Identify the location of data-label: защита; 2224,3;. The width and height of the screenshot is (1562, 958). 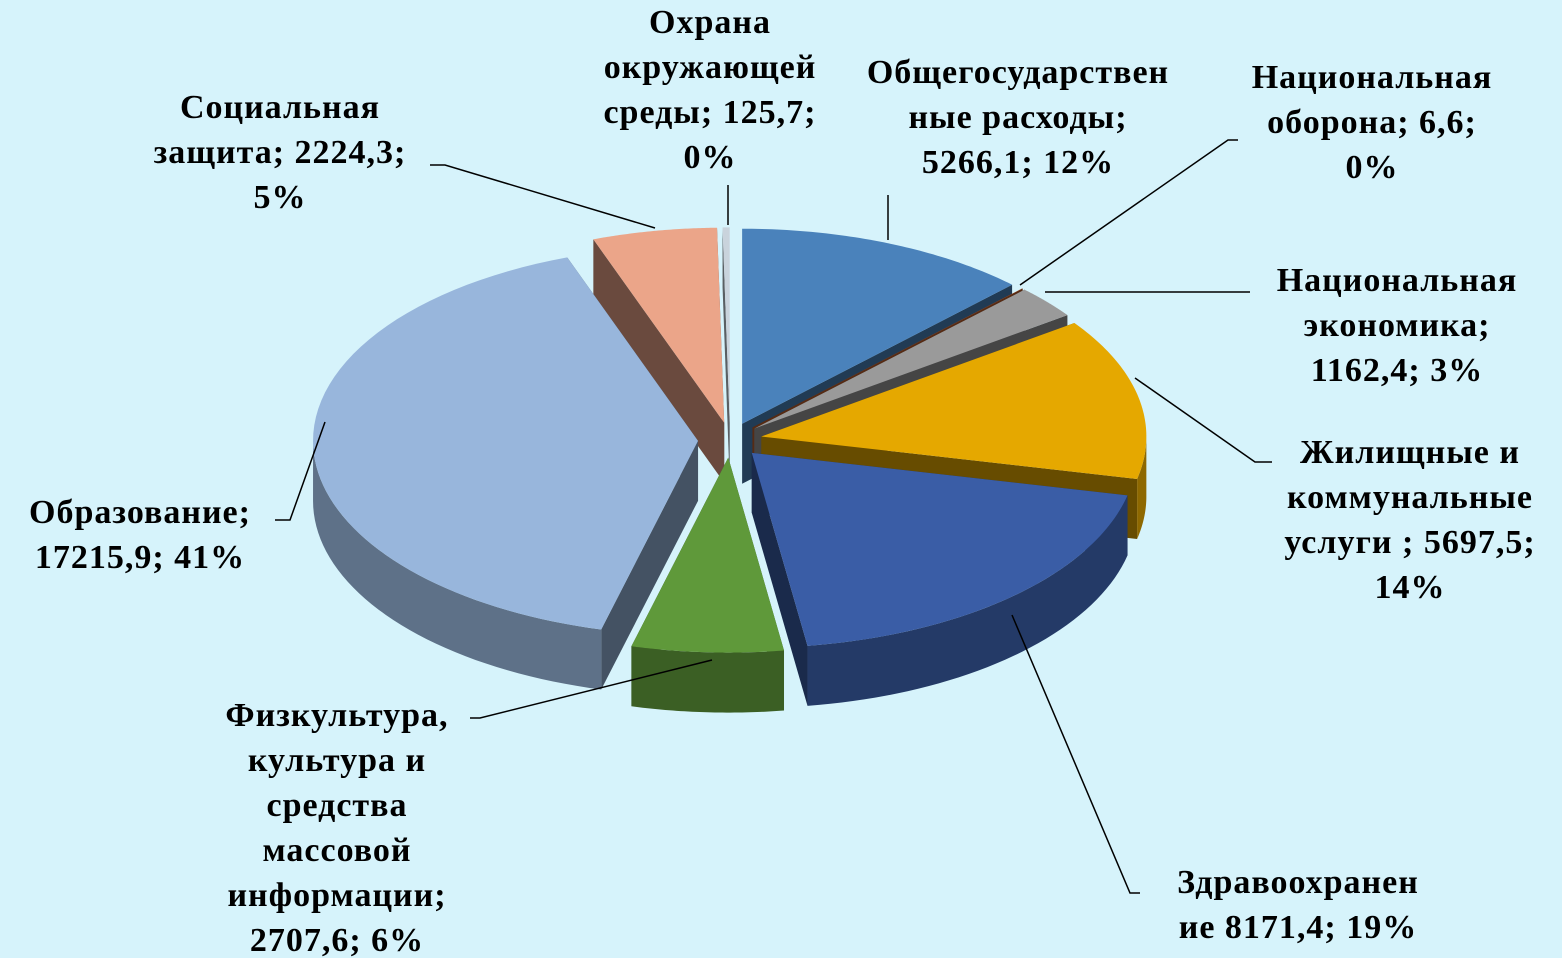
(280, 152).